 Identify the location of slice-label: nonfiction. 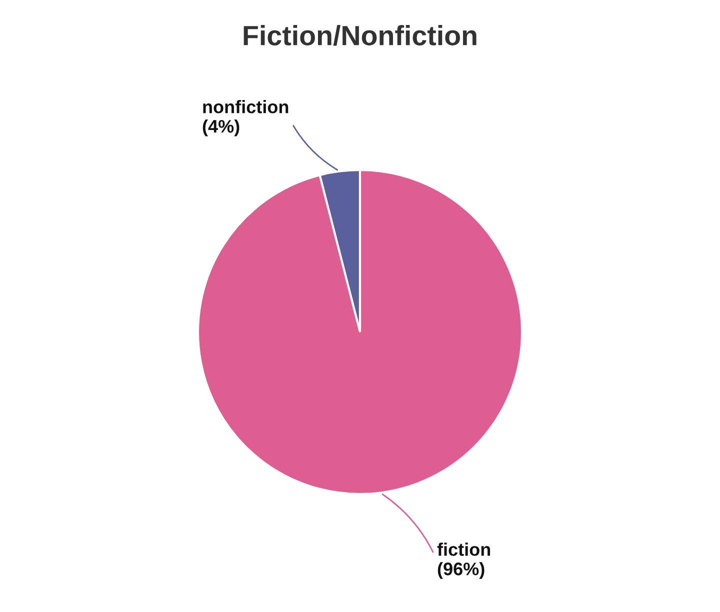
(245, 107).